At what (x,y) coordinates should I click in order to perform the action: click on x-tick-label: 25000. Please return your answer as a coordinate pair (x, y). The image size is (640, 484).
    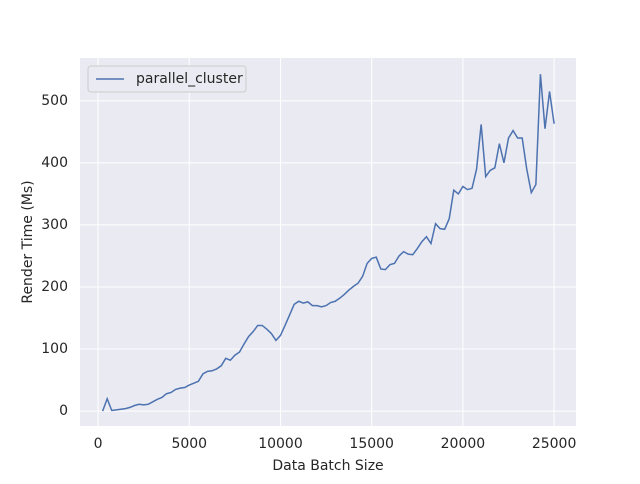
    Looking at the image, I should click on (554, 444).